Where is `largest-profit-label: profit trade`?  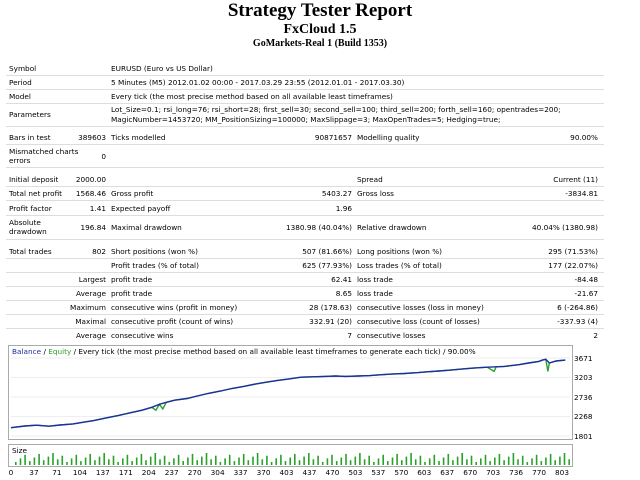
largest-profit-label: profit trade is located at coordinates (132, 279).